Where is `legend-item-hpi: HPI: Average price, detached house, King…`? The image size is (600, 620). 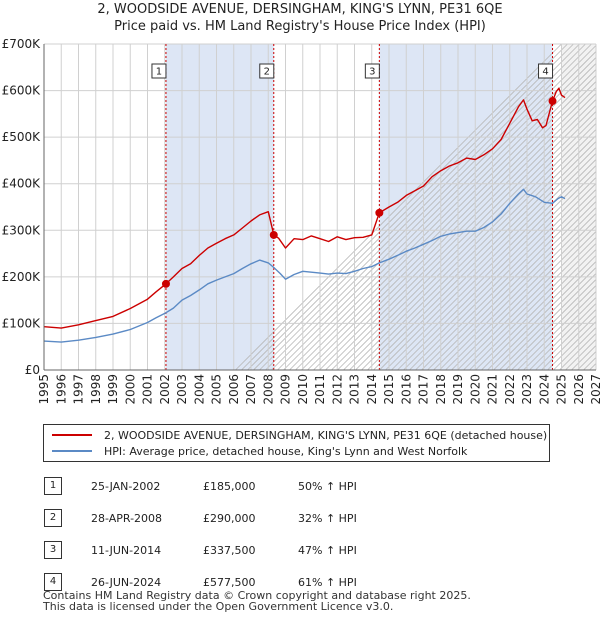 legend-item-hpi: HPI: Average price, detached house, King… is located at coordinates (259, 451).